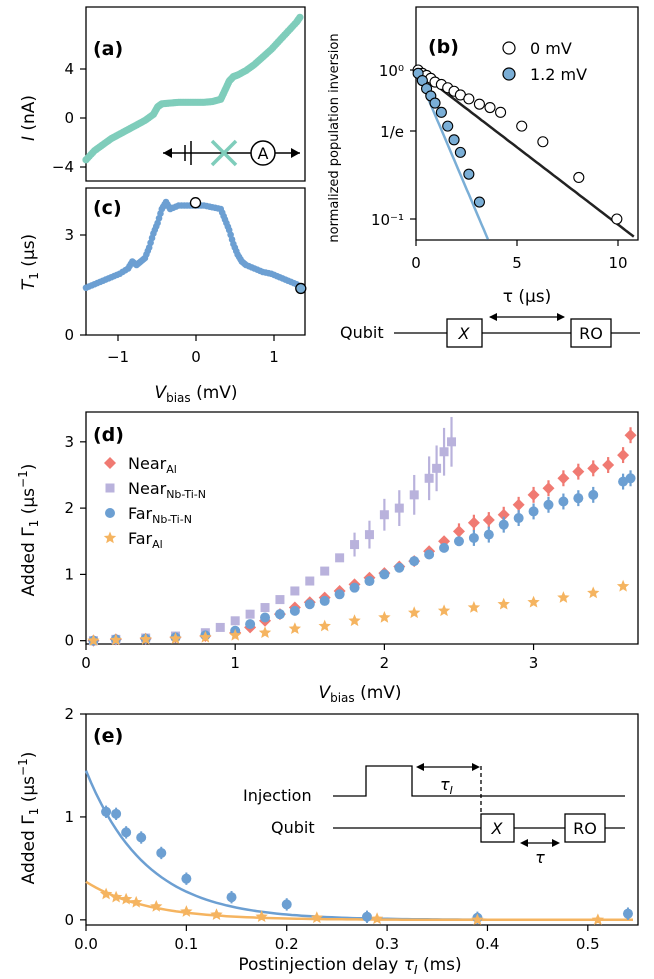  I want to click on panel-b-ytick-1e: 1/e, so click(392, 132).